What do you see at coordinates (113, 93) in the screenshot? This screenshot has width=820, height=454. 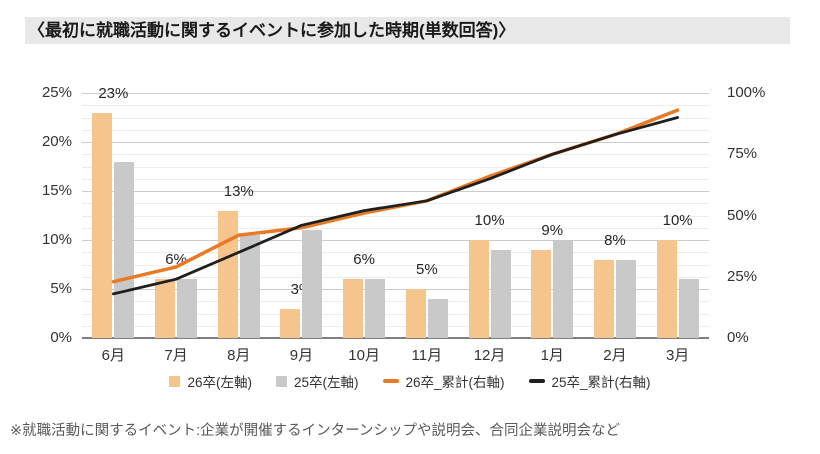 I see `data-label: 23%` at bounding box center [113, 93].